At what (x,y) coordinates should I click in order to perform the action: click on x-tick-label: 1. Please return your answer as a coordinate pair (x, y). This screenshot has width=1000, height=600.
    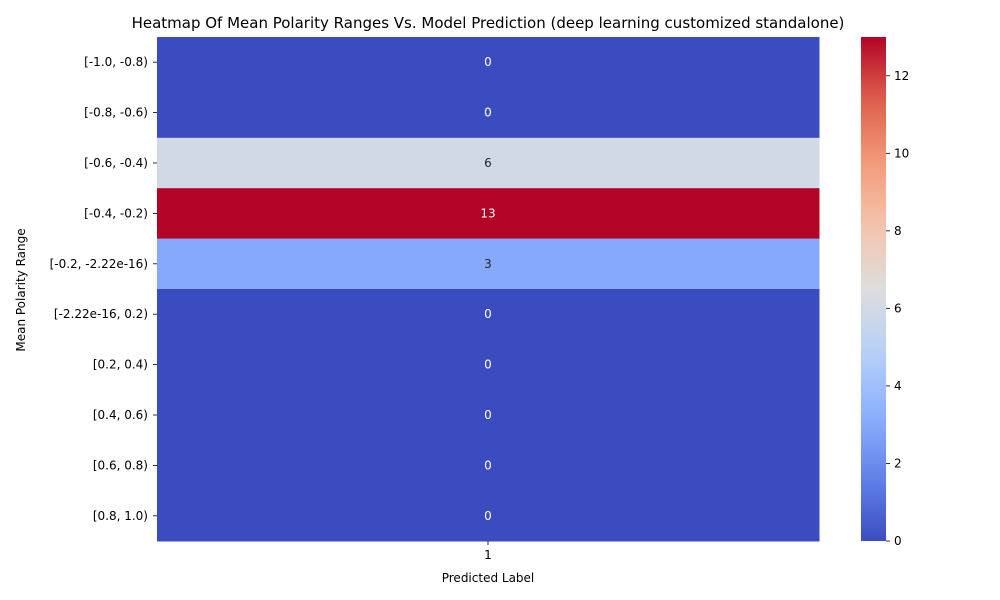
    Looking at the image, I should click on (488, 555).